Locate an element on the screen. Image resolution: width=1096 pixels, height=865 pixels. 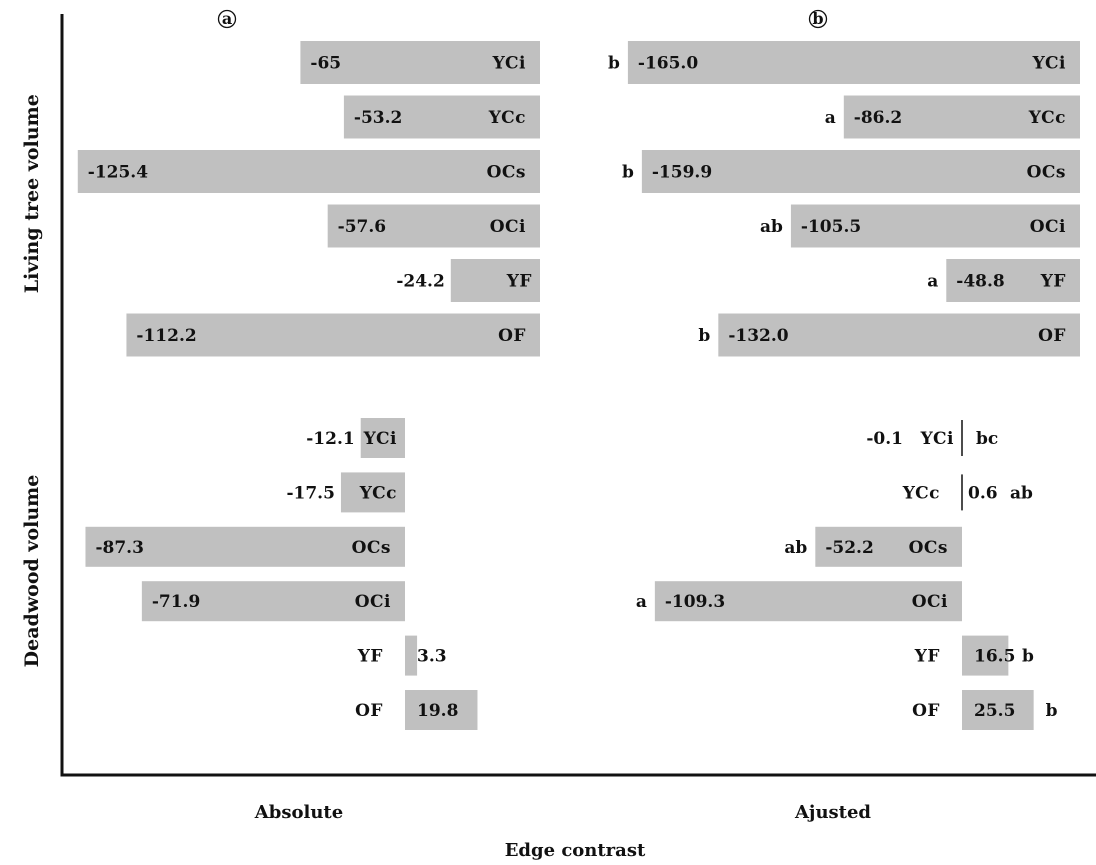
panel-tag-a: a is located at coordinates (227, 18).